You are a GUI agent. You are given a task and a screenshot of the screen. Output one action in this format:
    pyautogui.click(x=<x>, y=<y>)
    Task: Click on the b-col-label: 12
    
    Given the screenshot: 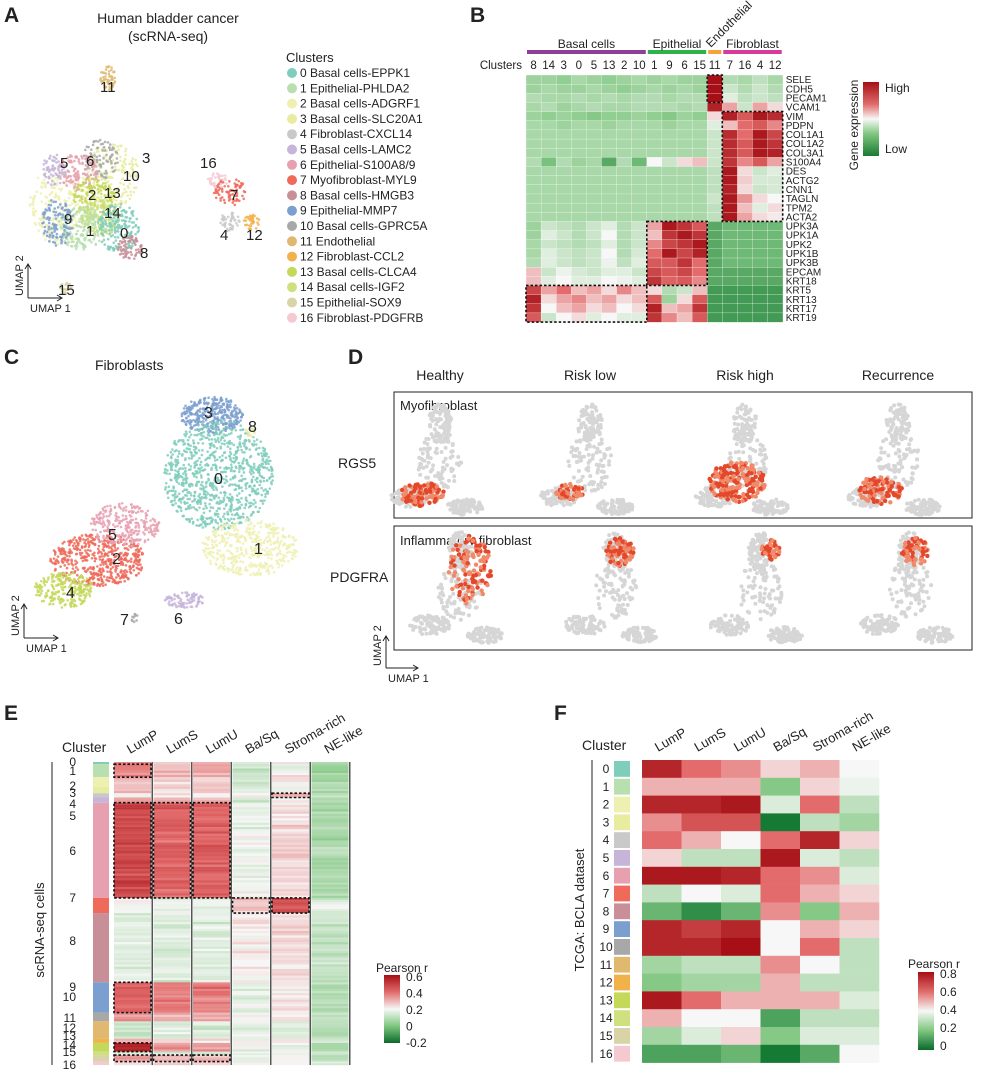 What is the action you would take?
    pyautogui.click(x=775, y=66)
    